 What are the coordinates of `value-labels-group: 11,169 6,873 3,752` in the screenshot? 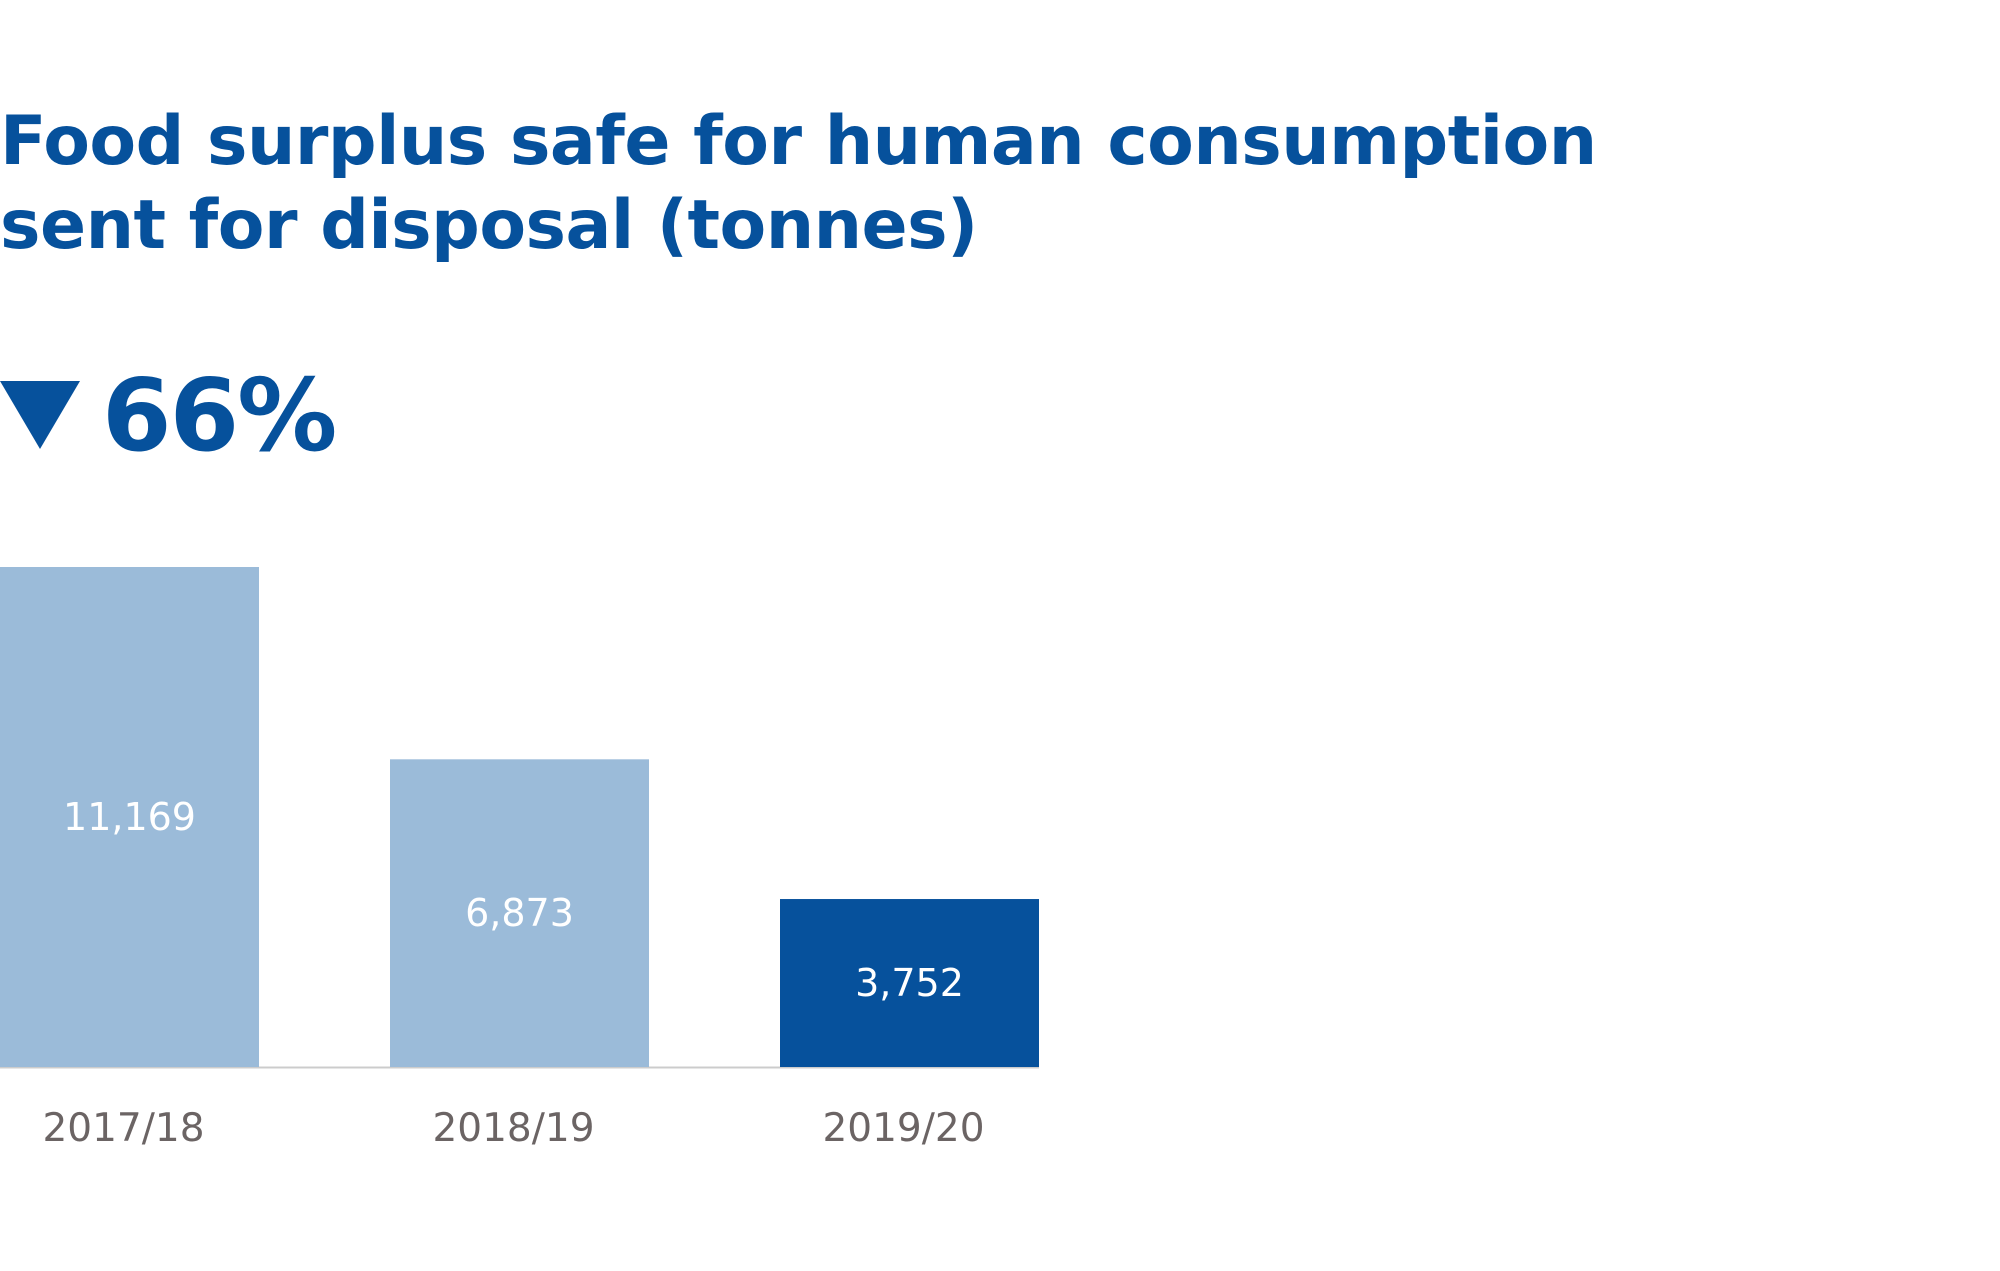 It's located at (513, 900).